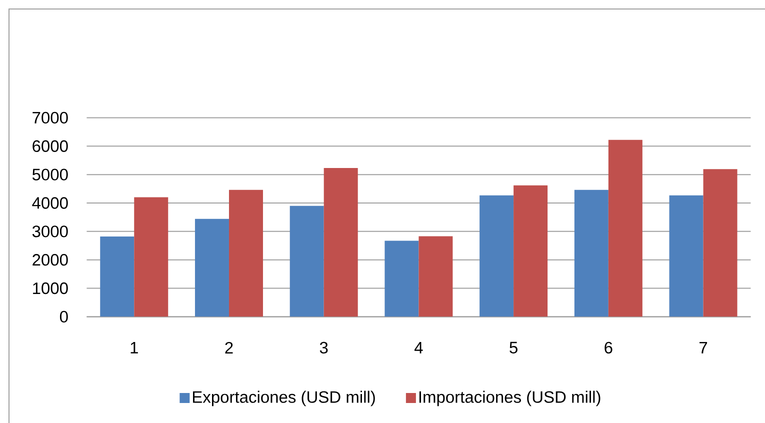 Image resolution: width=765 pixels, height=423 pixels. What do you see at coordinates (514, 348) in the screenshot?
I see `x-tick-label: 5` at bounding box center [514, 348].